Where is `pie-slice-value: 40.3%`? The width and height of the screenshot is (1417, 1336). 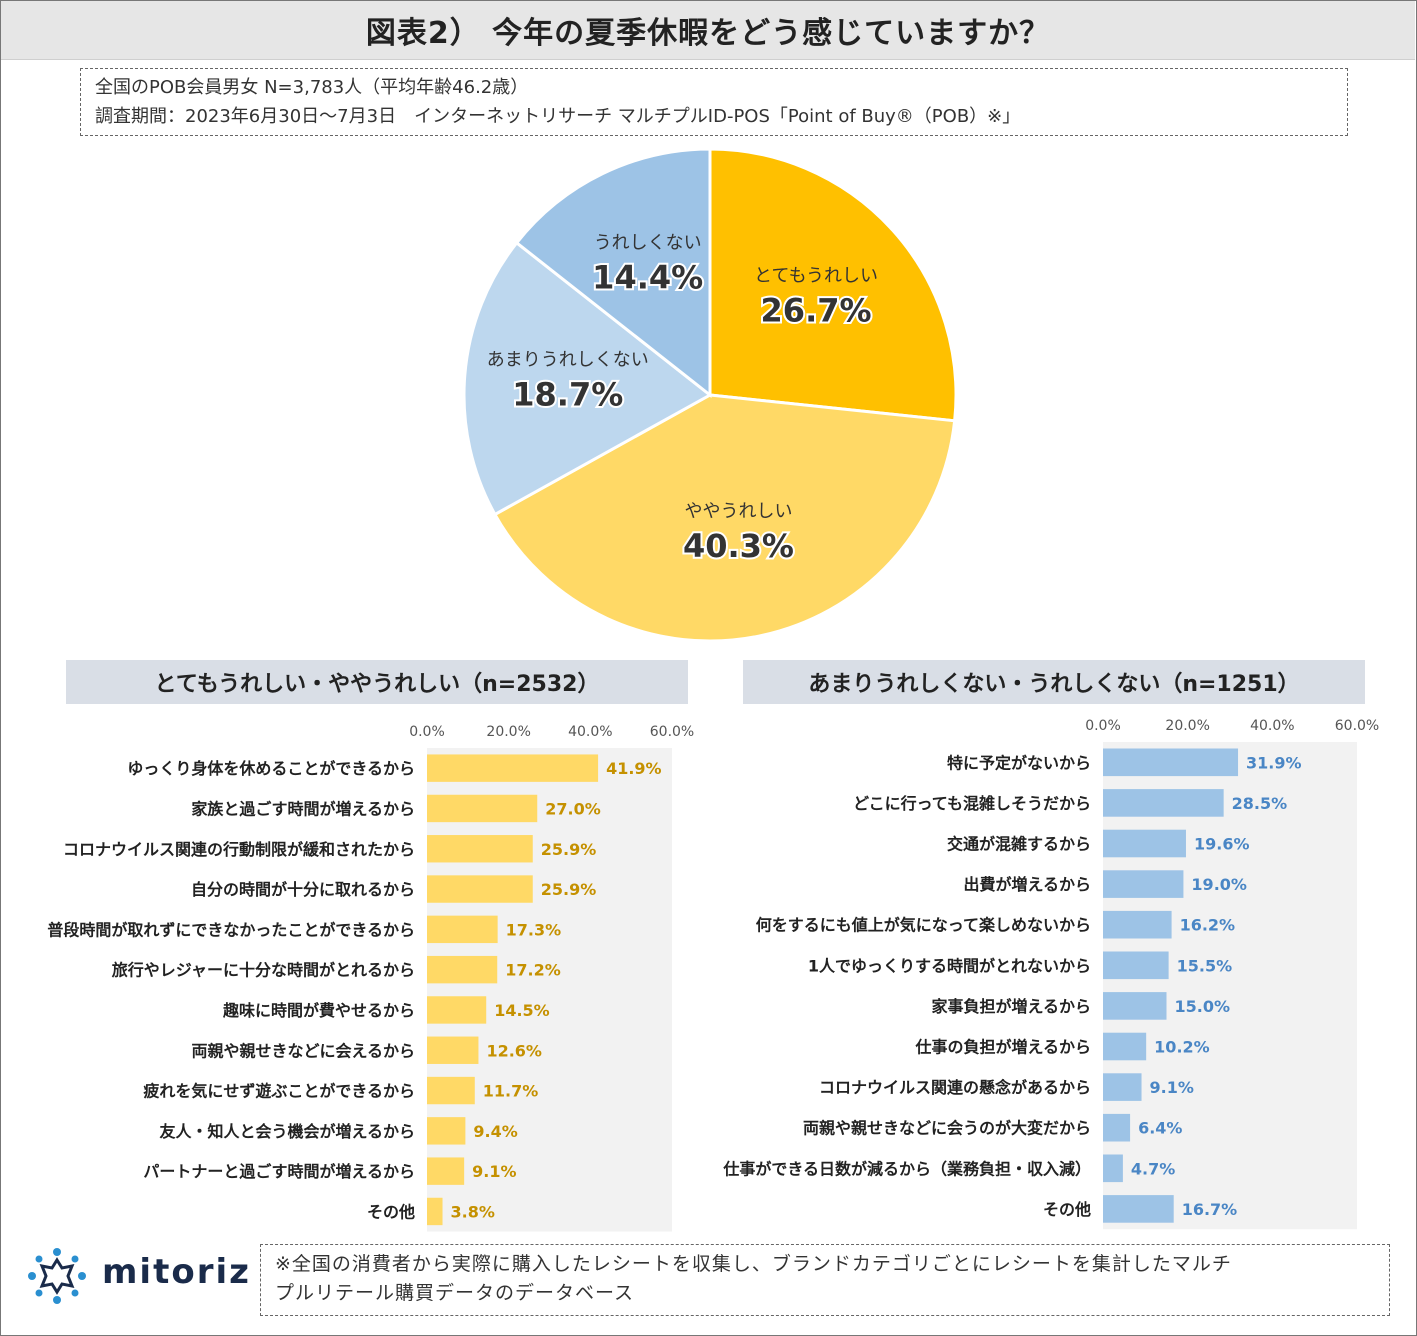
pie-slice-value: 40.3% is located at coordinates (738, 546).